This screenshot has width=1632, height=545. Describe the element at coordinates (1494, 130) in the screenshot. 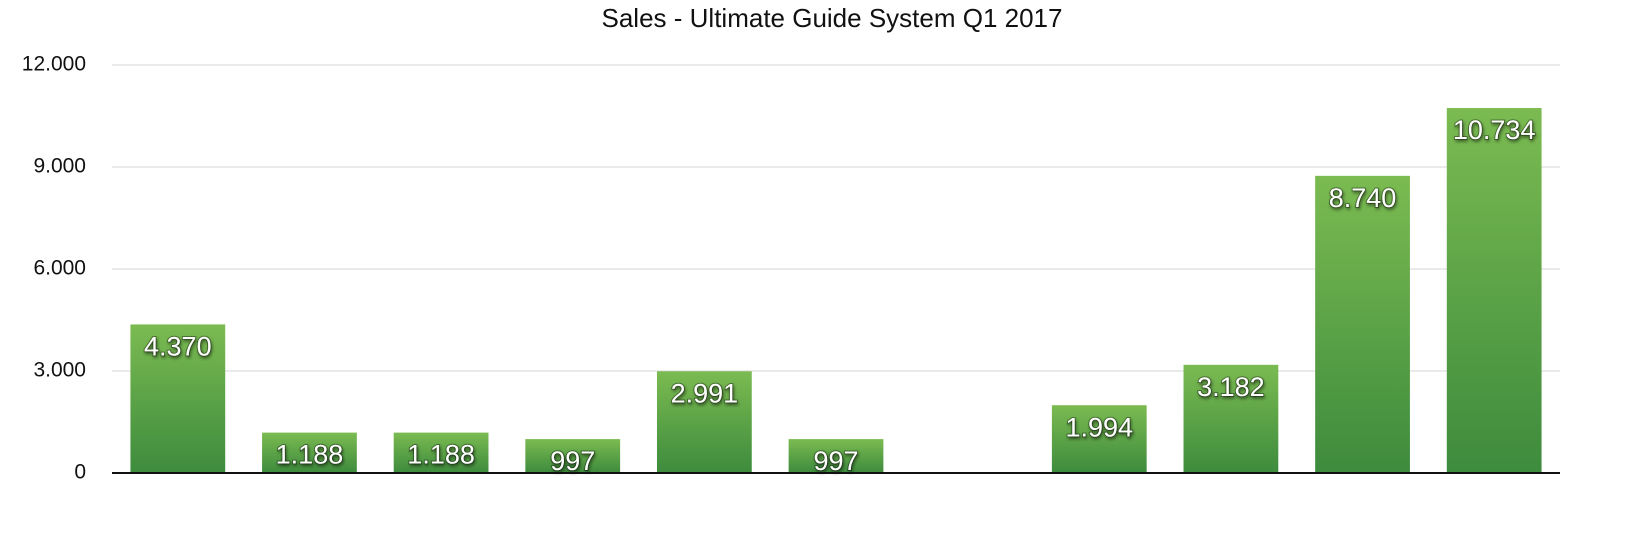

I see `value-label: 10.734` at that location.